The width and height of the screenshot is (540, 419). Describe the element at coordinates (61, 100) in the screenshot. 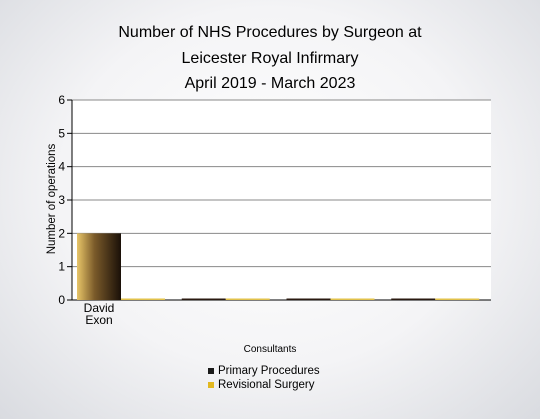

I see `y-tick-label-6: 6` at that location.